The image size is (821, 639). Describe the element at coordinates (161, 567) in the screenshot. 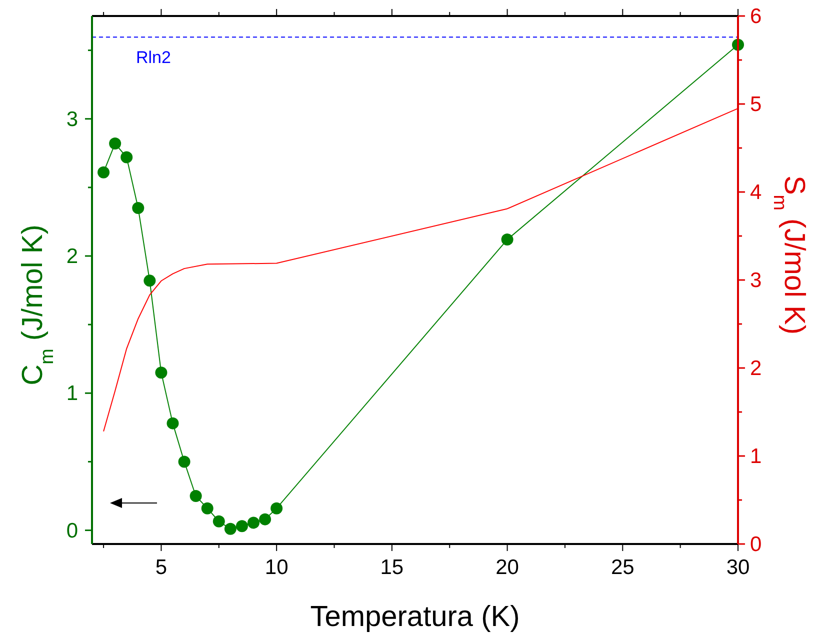

I see `x-tick-label: 5` at that location.